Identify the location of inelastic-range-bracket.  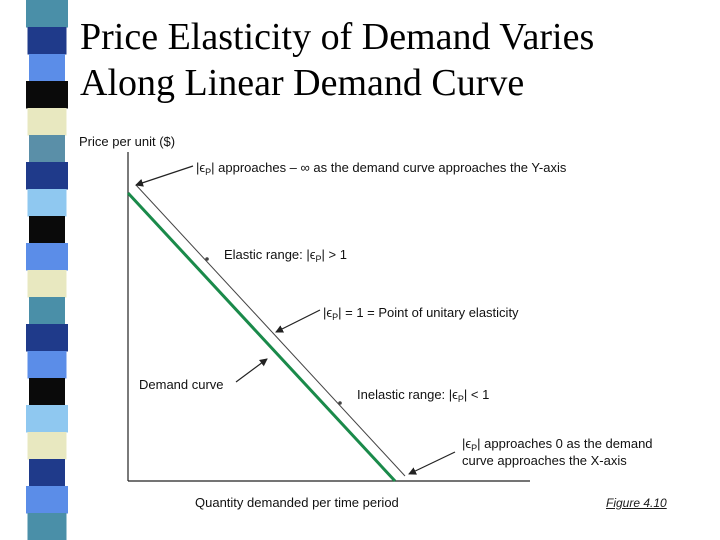
(338, 404).